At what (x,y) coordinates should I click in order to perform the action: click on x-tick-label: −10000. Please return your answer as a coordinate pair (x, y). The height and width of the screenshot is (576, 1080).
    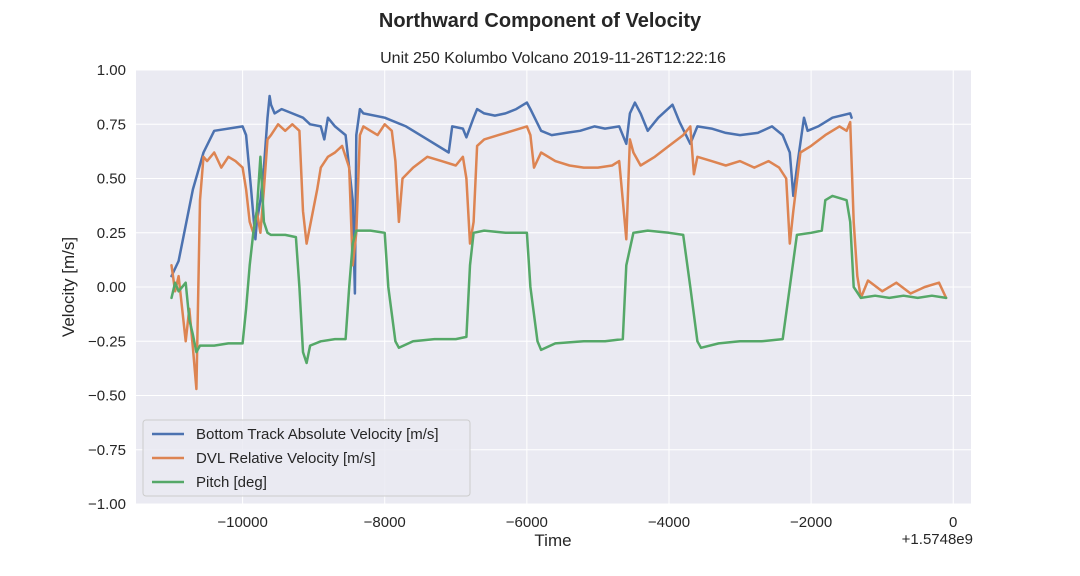
    Looking at the image, I should click on (242, 522).